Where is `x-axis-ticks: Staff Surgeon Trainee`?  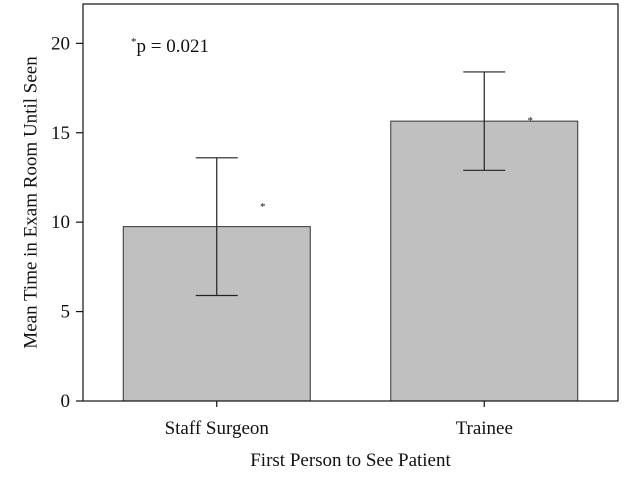 x-axis-ticks: Staff Surgeon Trainee is located at coordinates (339, 420).